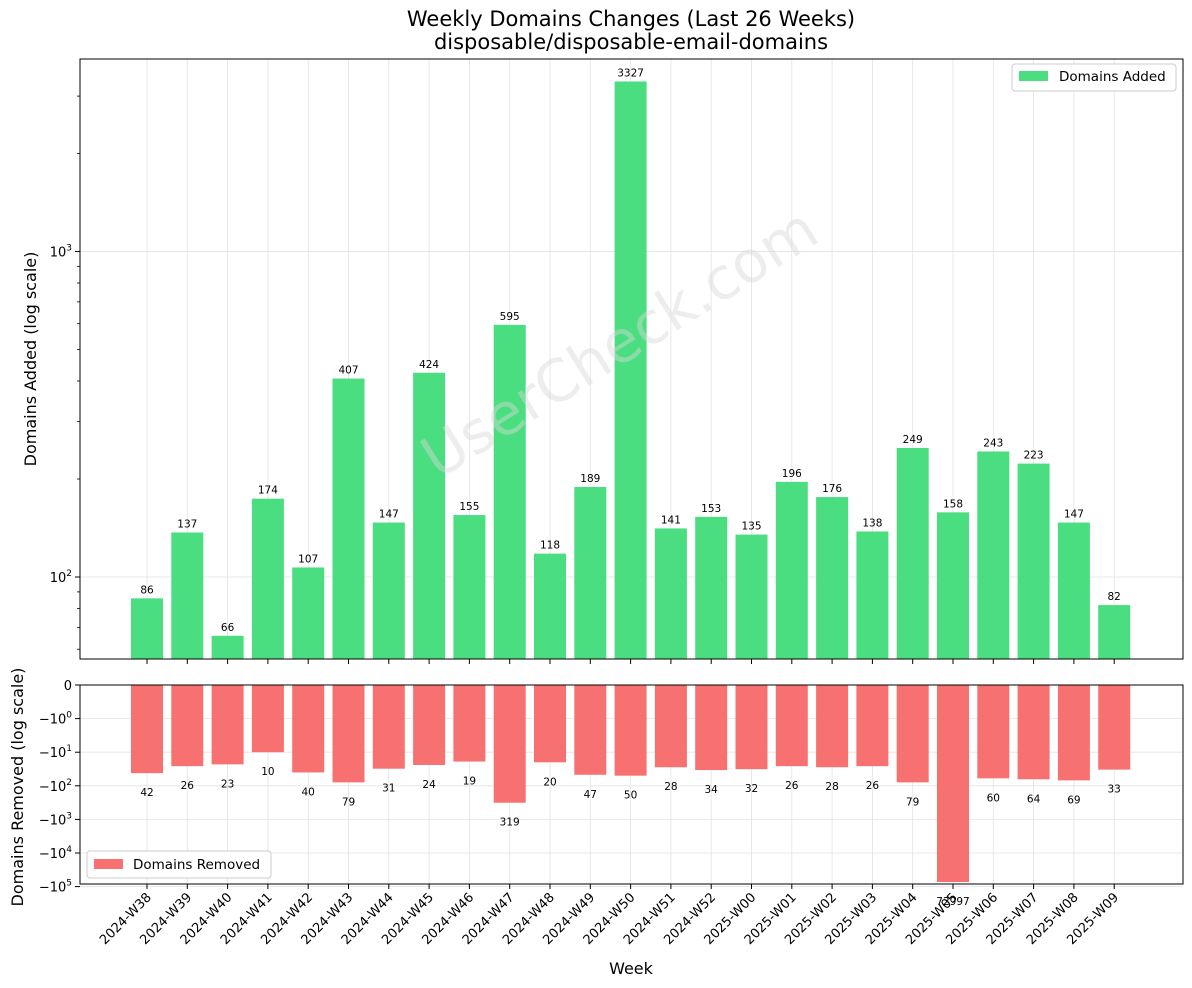 The height and width of the screenshot is (988, 1192). Describe the element at coordinates (65, 372) in the screenshot. I see `added-y-ticks: 10² 10³` at that location.